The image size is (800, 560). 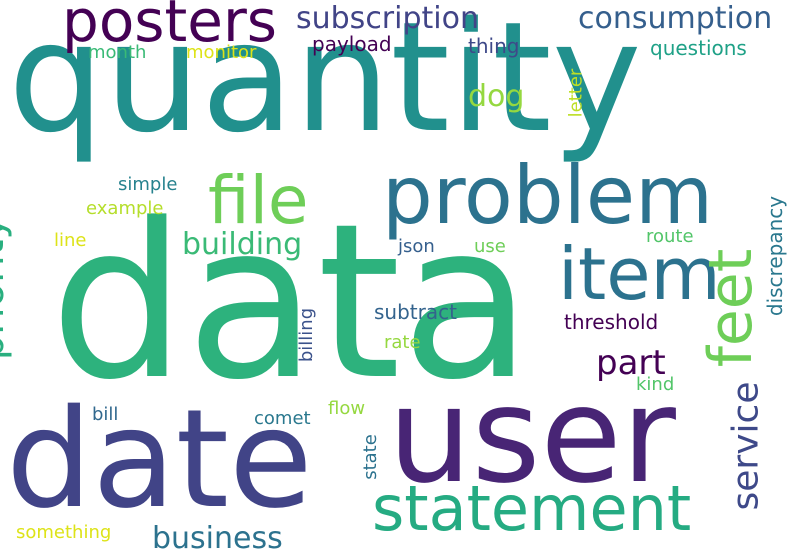 I want to click on word-subtract: subtract, so click(x=415, y=312).